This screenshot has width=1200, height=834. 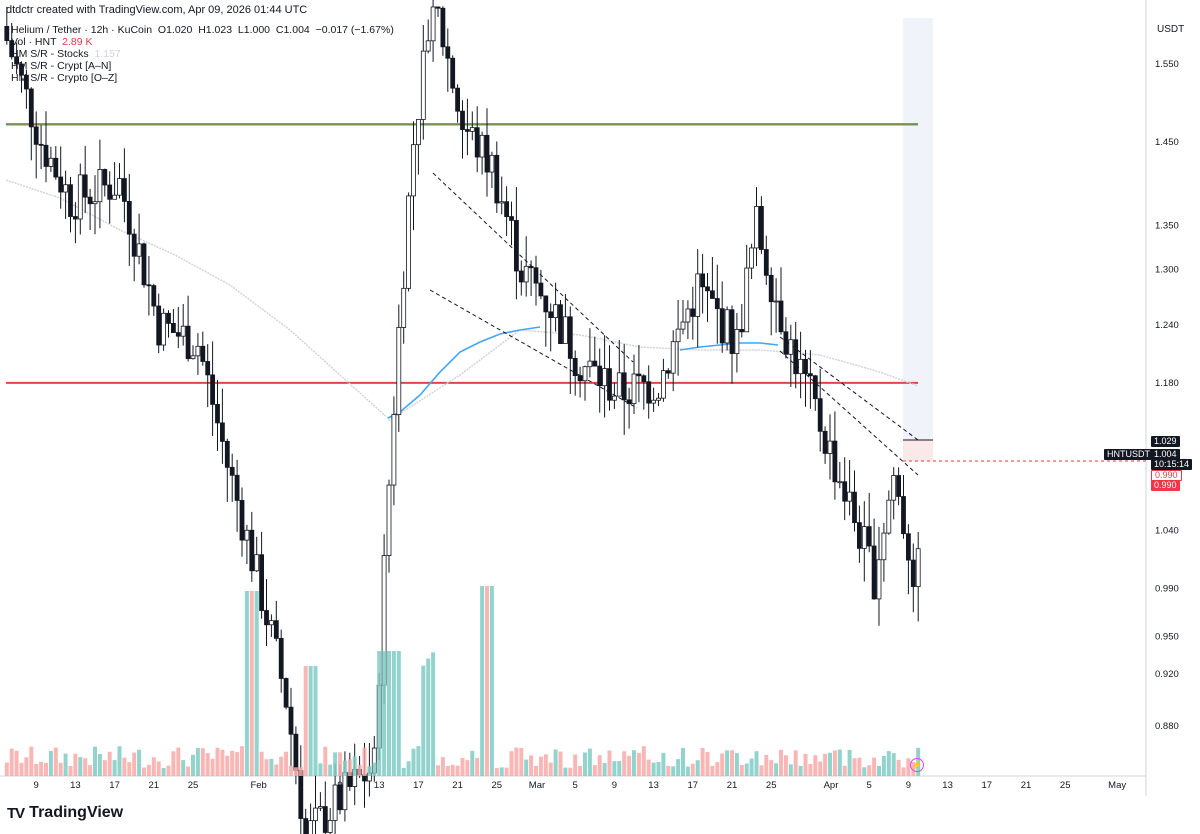 What do you see at coordinates (533, 349) in the screenshot?
I see `channel-trendline` at bounding box center [533, 349].